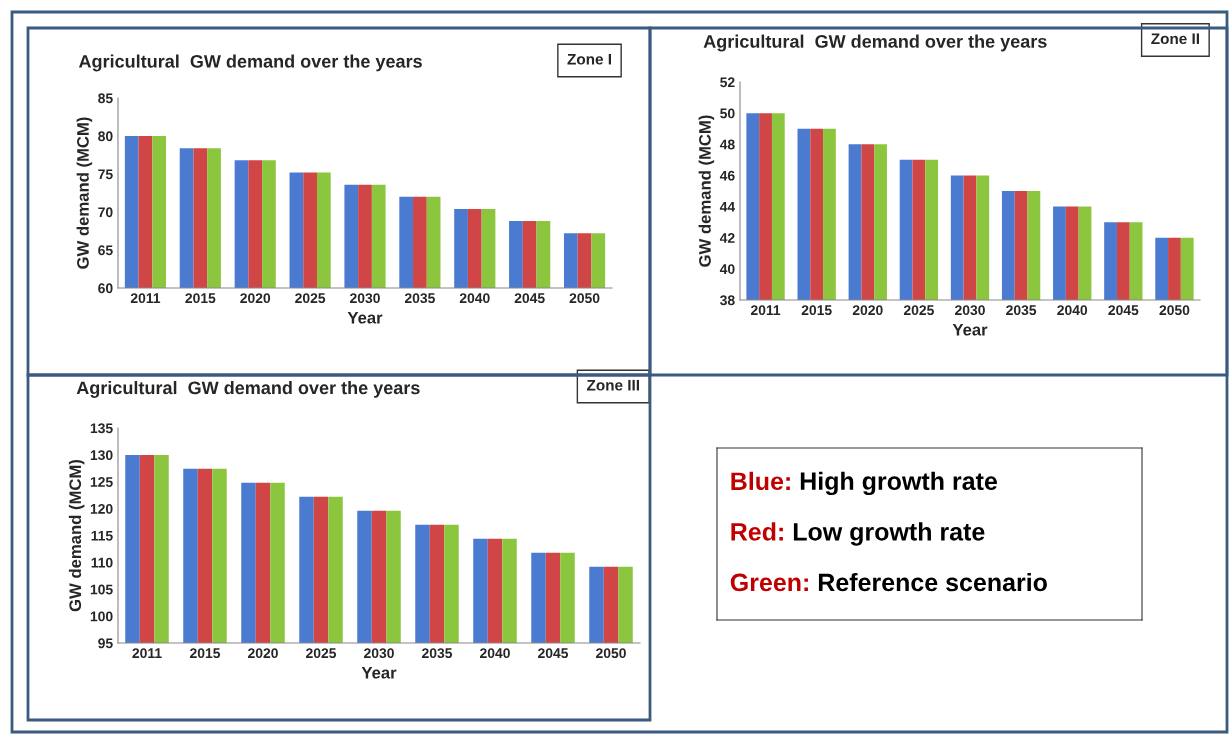 The width and height of the screenshot is (1231, 734). Describe the element at coordinates (727, 300) in the screenshot. I see `y-tick-label: 38` at that location.